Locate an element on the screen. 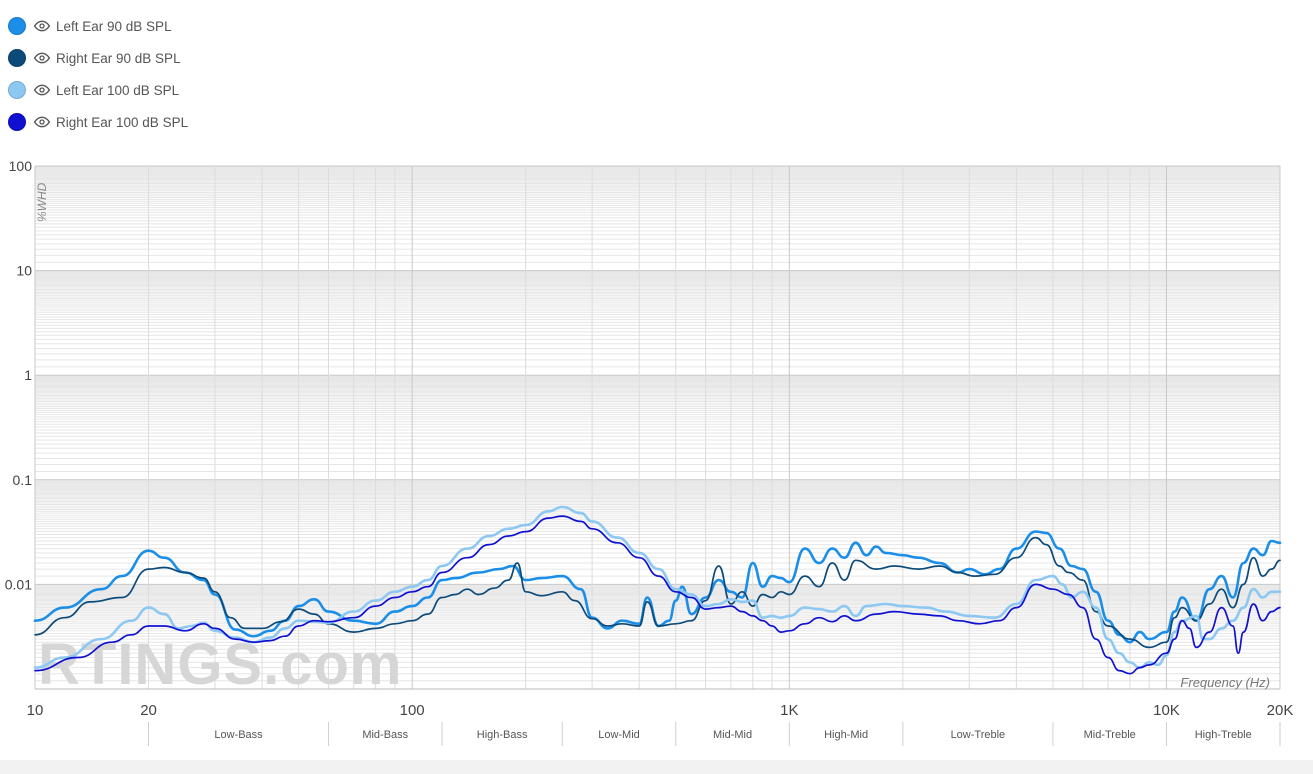 This screenshot has width=1313, height=774. band-label: Mid-Treble is located at coordinates (1110, 735).